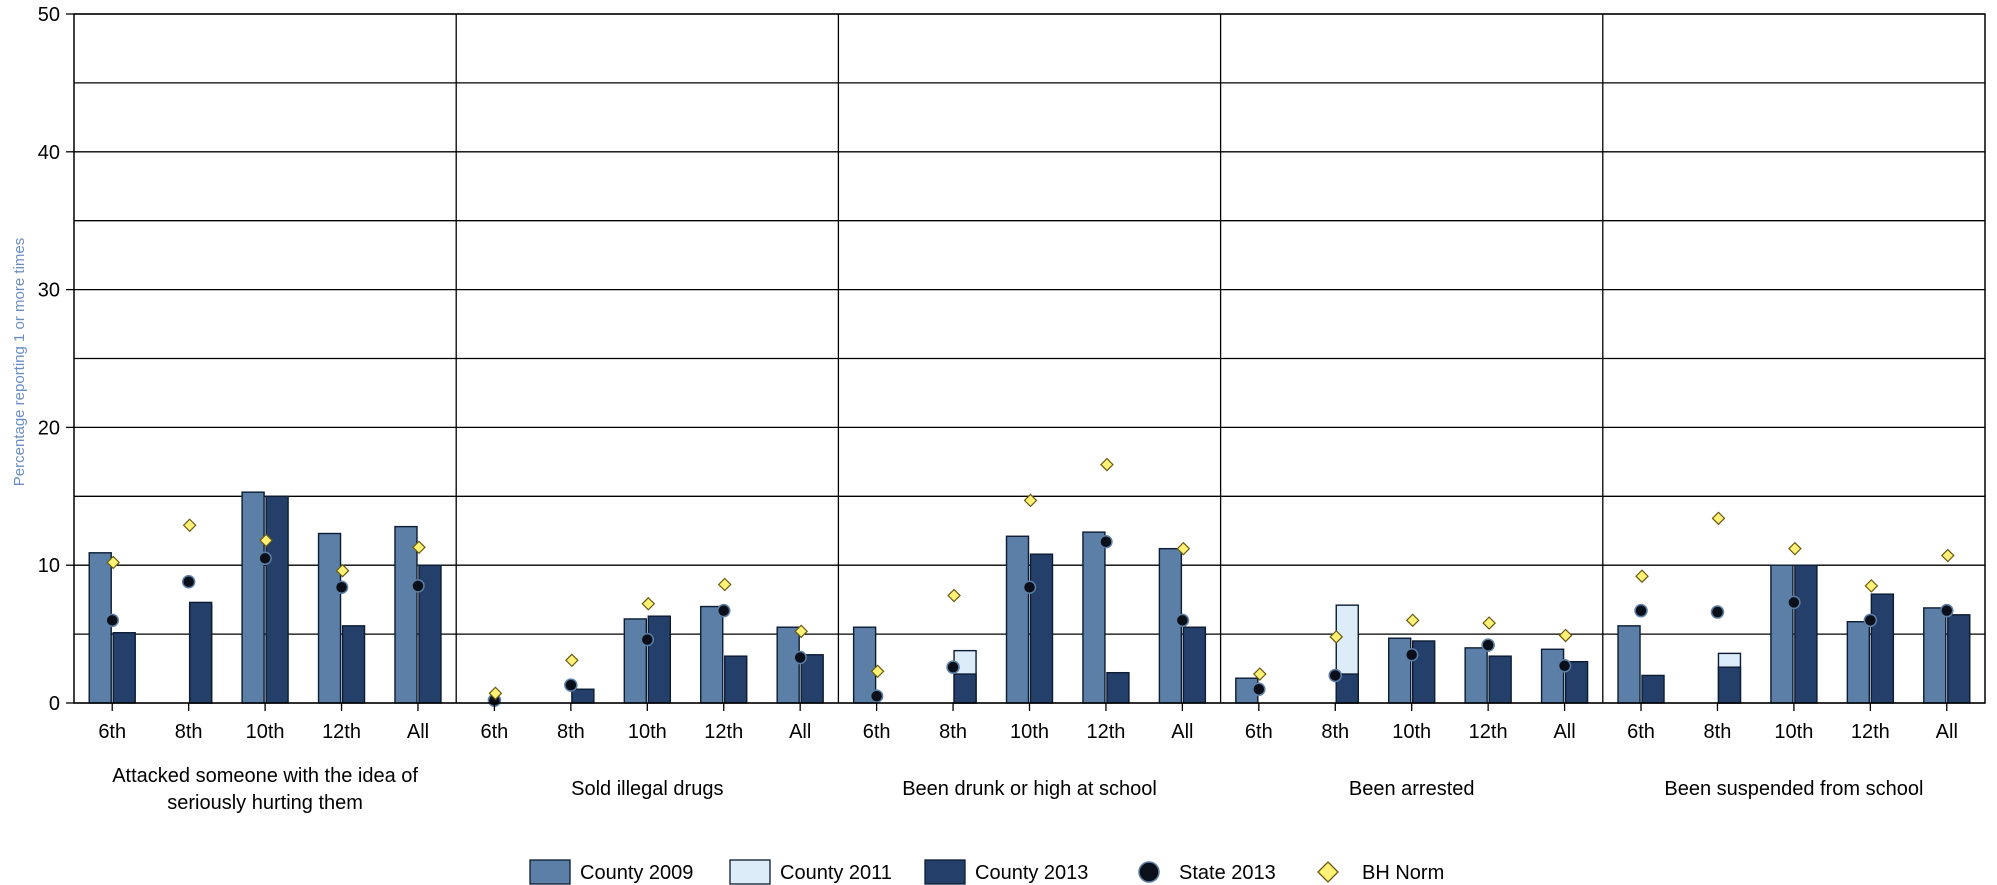 The width and height of the screenshot is (1997, 885). What do you see at coordinates (265, 776) in the screenshot?
I see `group-label: Attacked someone with the idea of` at bounding box center [265, 776].